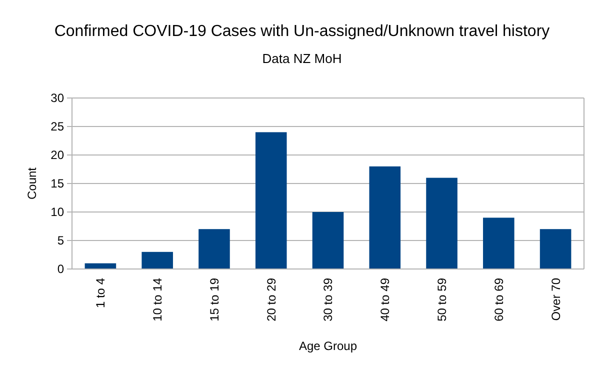 The height and width of the screenshot is (371, 605). What do you see at coordinates (385, 300) in the screenshot?
I see `x-tick-label: 40 to 49` at bounding box center [385, 300].